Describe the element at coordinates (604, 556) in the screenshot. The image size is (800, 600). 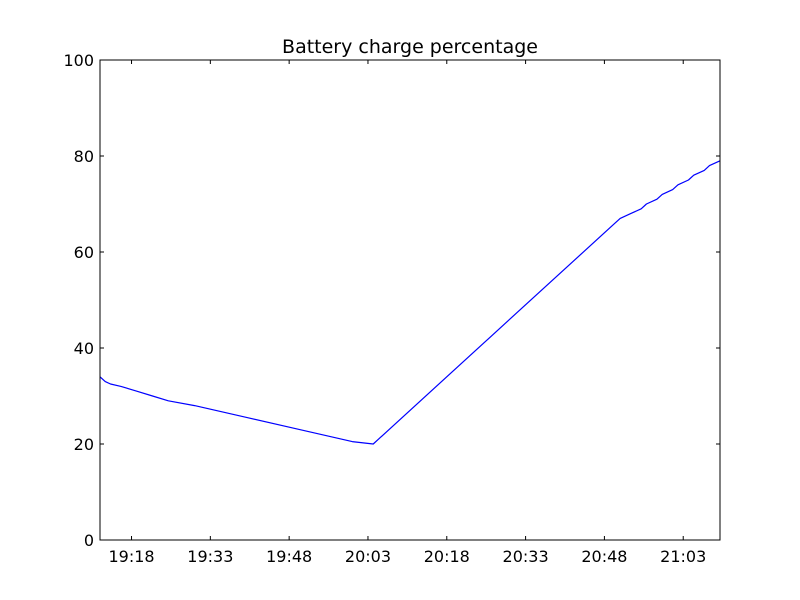
I see `x-tick-label: 20:48` at that location.